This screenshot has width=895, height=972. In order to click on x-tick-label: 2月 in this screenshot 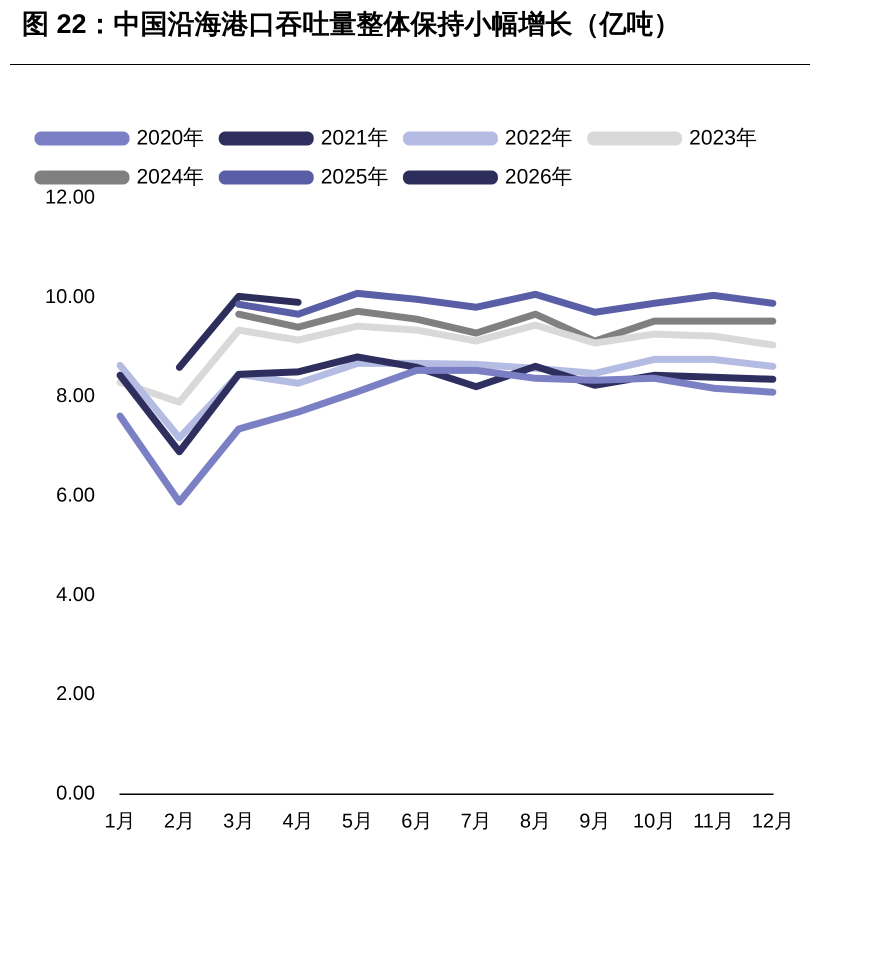, I will do `click(179, 821)`.